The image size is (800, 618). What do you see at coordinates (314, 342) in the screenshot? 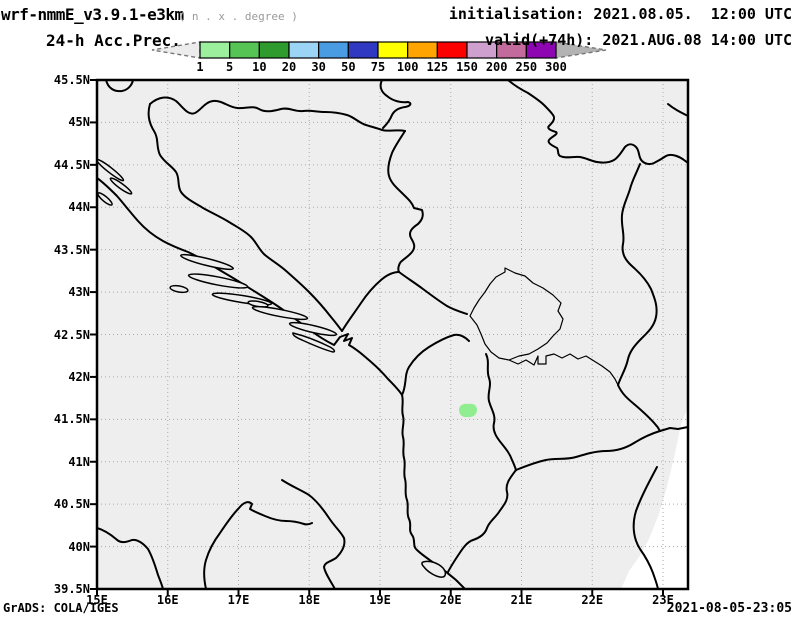
I see `peninsula-peljesac` at bounding box center [314, 342].